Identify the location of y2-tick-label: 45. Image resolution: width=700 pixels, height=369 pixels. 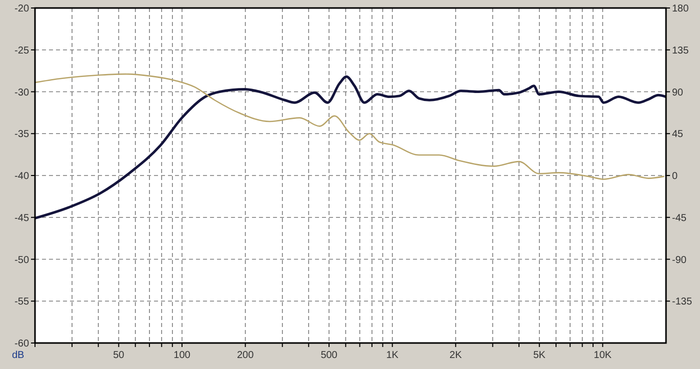
(678, 134).